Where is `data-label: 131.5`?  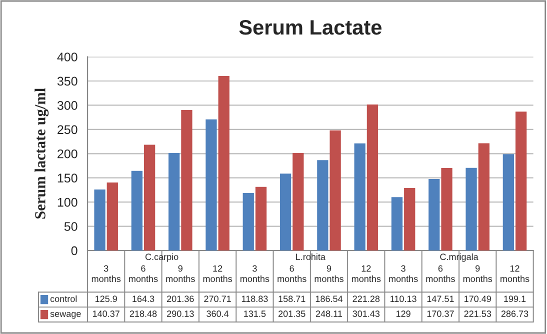 data-label: 131.5 is located at coordinates (255, 313).